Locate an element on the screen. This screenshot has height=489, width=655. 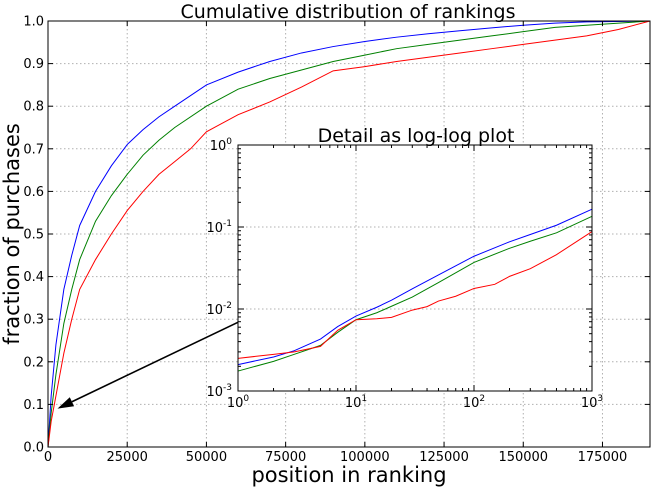
main-x-axis-label: position in ranking is located at coordinates (348, 475).